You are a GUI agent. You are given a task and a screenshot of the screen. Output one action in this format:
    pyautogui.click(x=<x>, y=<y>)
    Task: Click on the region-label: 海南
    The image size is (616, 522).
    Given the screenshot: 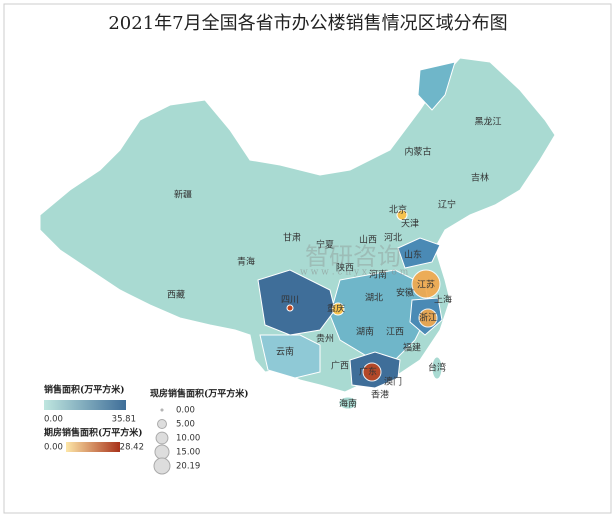 What is the action you would take?
    pyautogui.click(x=348, y=404)
    